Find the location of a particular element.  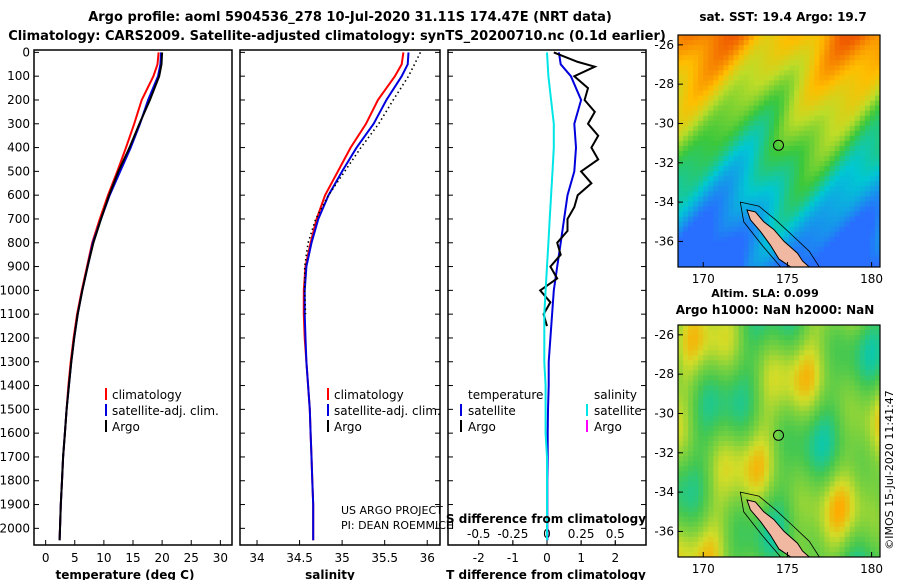

legend-satellite: satellite-adj. clim. is located at coordinates (165, 411).